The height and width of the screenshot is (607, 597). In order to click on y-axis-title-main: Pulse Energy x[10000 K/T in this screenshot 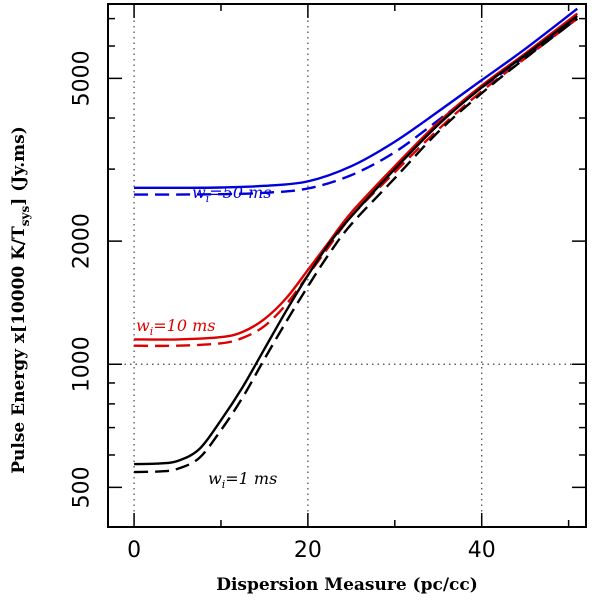, I will do `click(19, 350)`.